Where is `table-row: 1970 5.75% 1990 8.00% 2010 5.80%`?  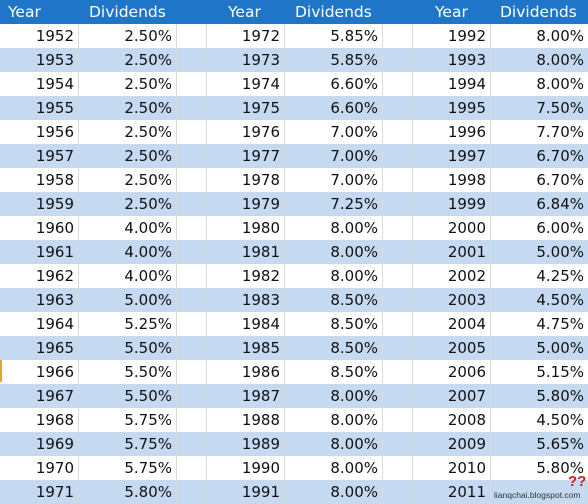
table-row: 1970 5.75% 1990 8.00% 2010 5.80% is located at coordinates (294, 468).